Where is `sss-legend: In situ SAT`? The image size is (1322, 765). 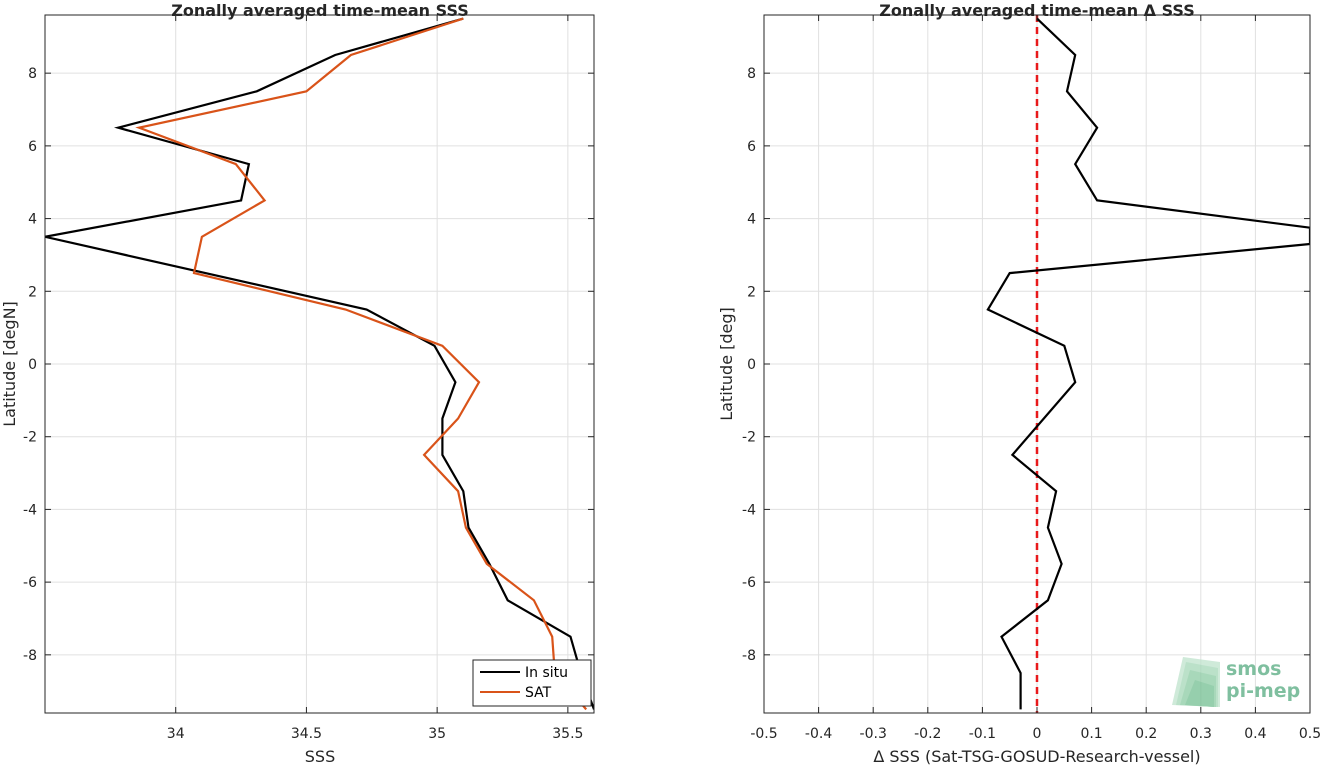 sss-legend: In situ SAT is located at coordinates (532, 683).